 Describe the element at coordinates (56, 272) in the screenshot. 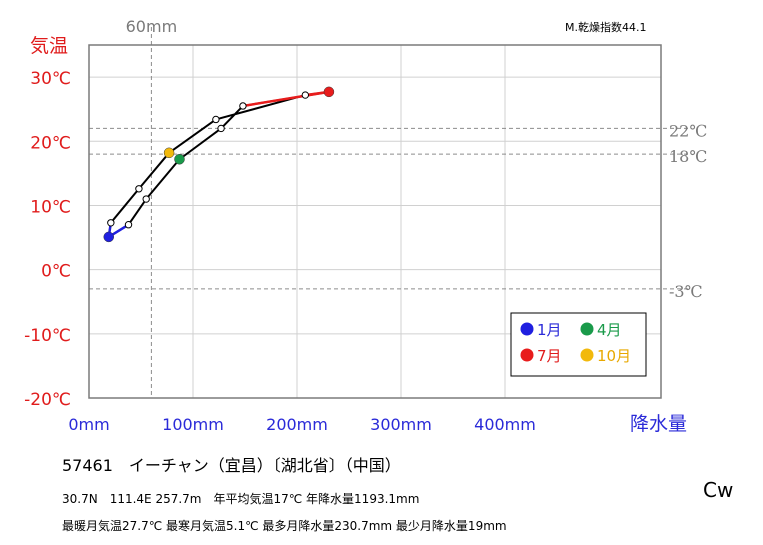

I see `y-tick-label: 0℃` at that location.